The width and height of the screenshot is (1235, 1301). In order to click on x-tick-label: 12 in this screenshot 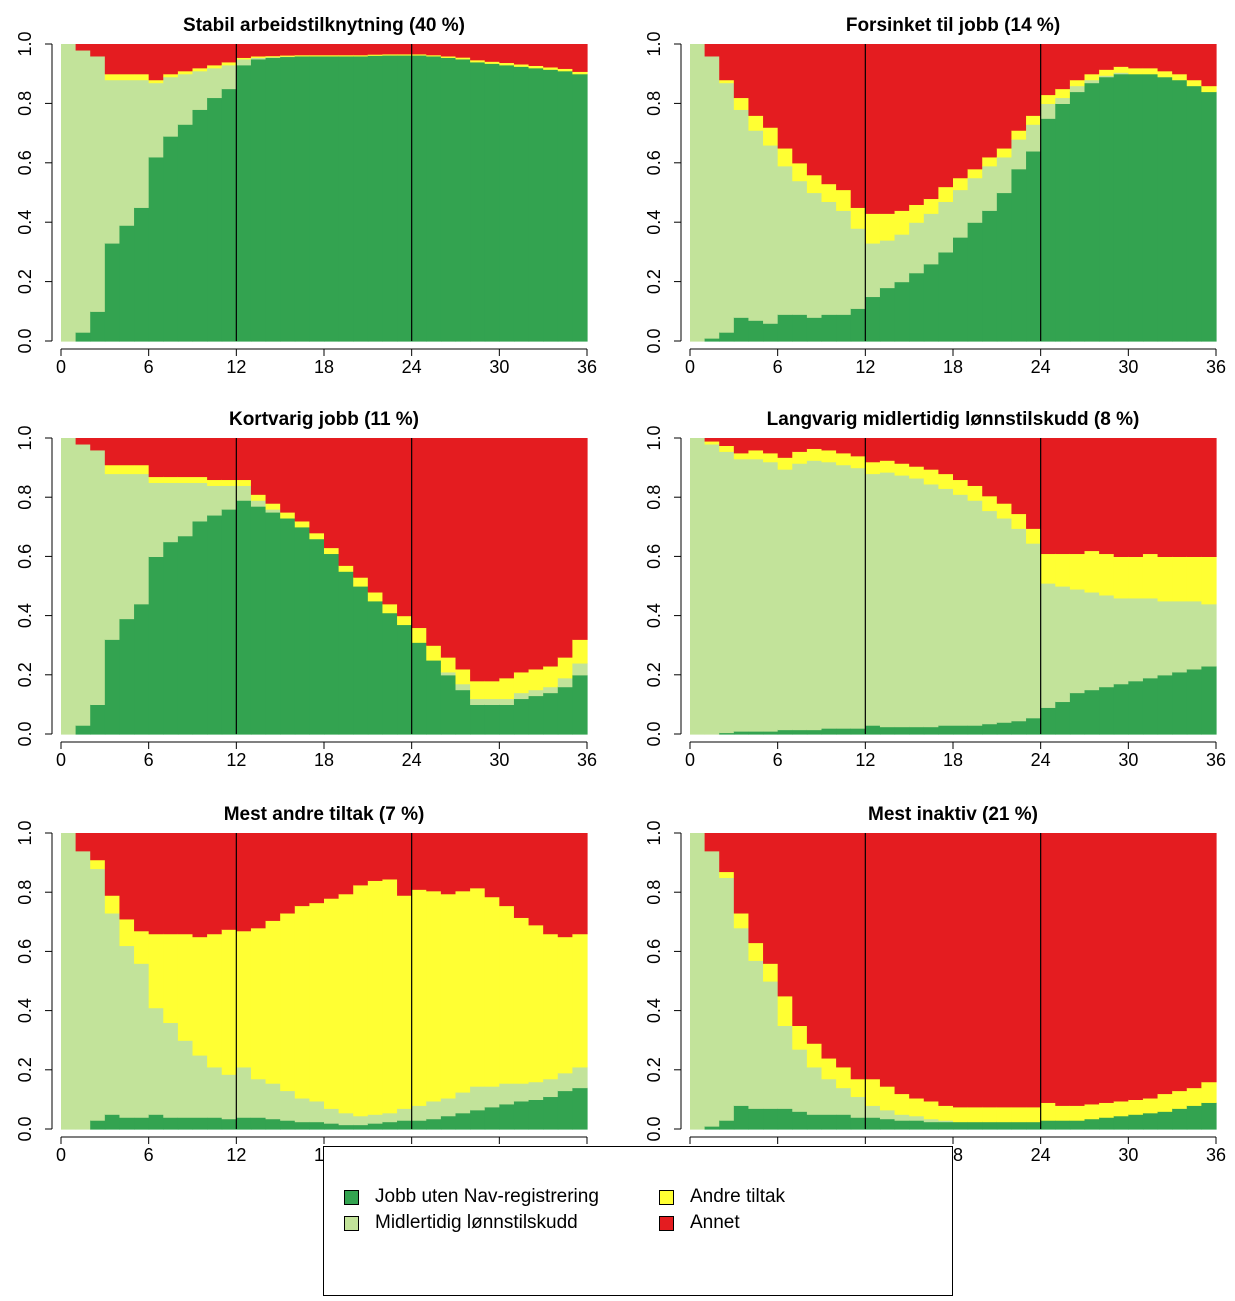, I will do `click(236, 760)`.